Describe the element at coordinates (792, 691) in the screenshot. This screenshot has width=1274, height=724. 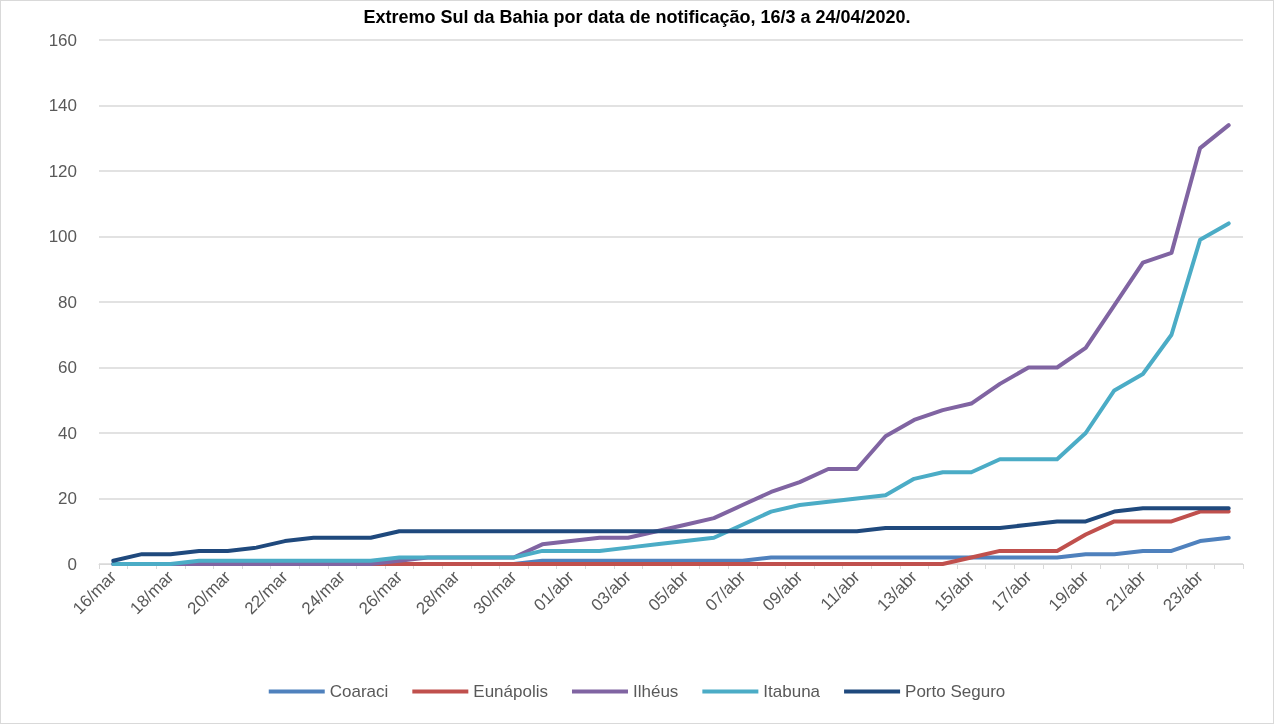
I see `legend-label: Itabuna` at that location.